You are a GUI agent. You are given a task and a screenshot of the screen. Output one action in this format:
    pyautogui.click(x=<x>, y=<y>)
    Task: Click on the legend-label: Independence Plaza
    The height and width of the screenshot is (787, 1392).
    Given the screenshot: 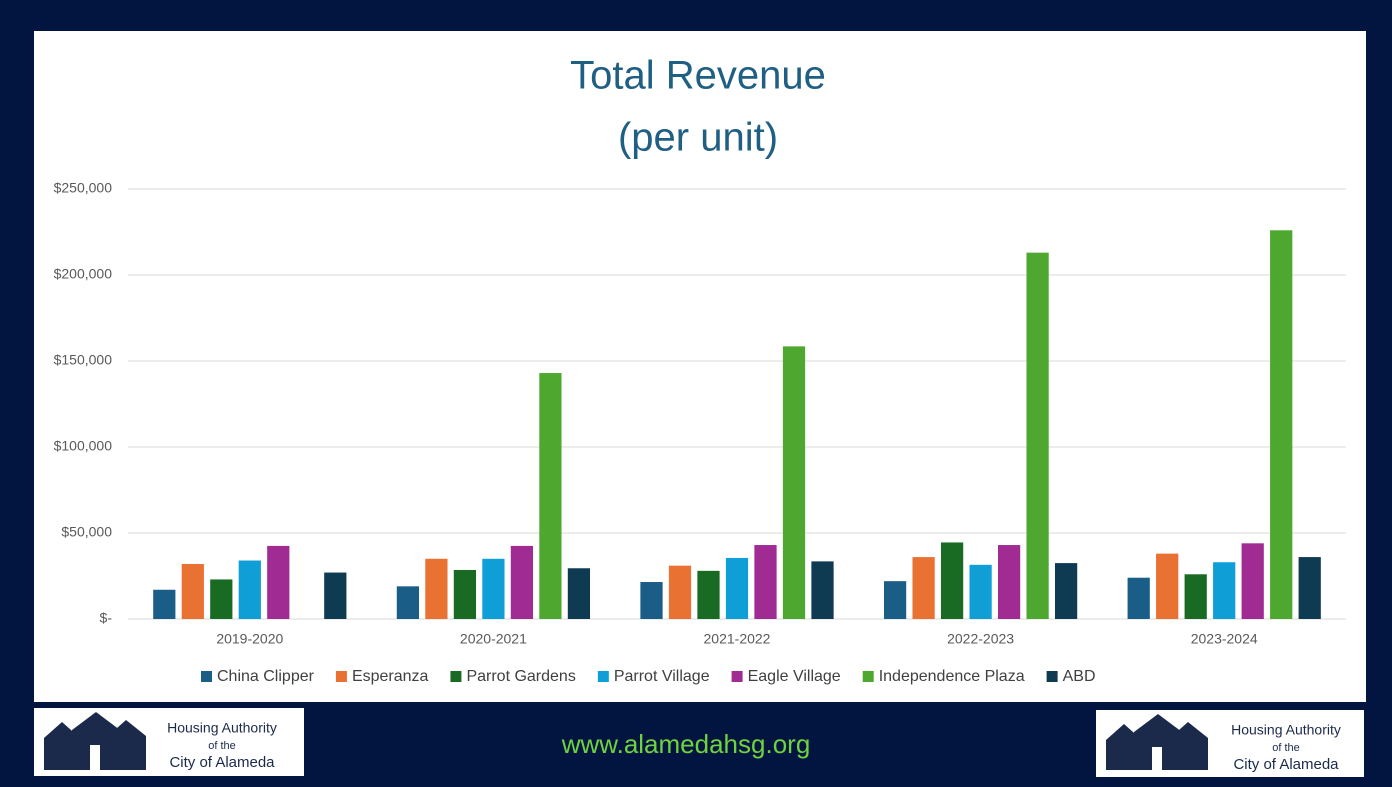 What is the action you would take?
    pyautogui.click(x=952, y=676)
    